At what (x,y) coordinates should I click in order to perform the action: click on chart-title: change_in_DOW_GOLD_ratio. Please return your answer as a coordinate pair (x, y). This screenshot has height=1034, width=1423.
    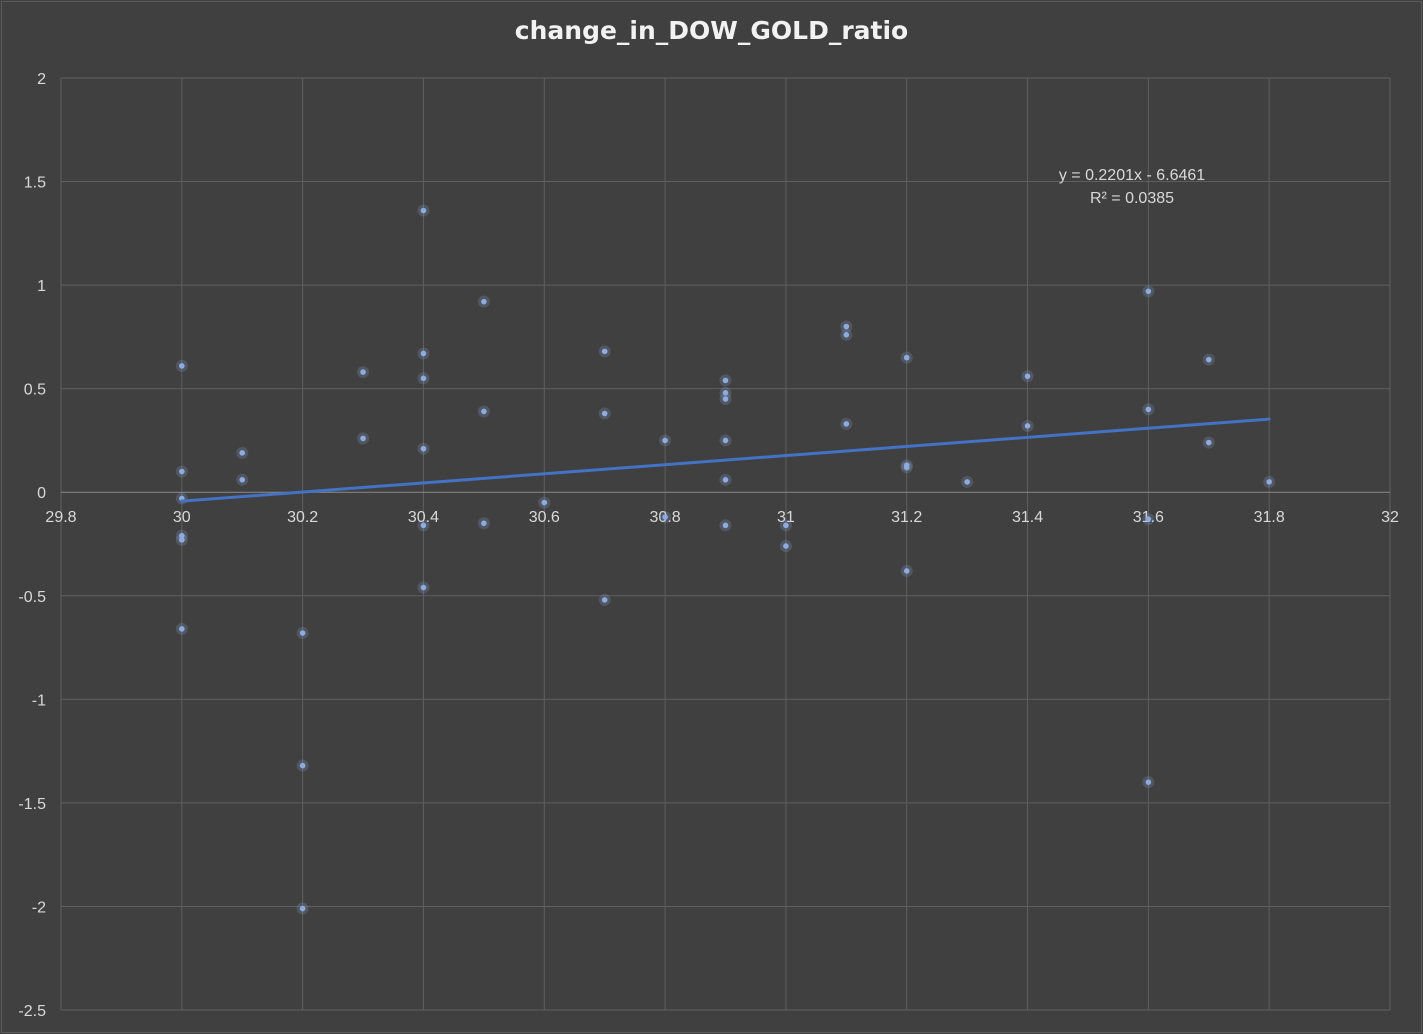
    Looking at the image, I should click on (711, 30).